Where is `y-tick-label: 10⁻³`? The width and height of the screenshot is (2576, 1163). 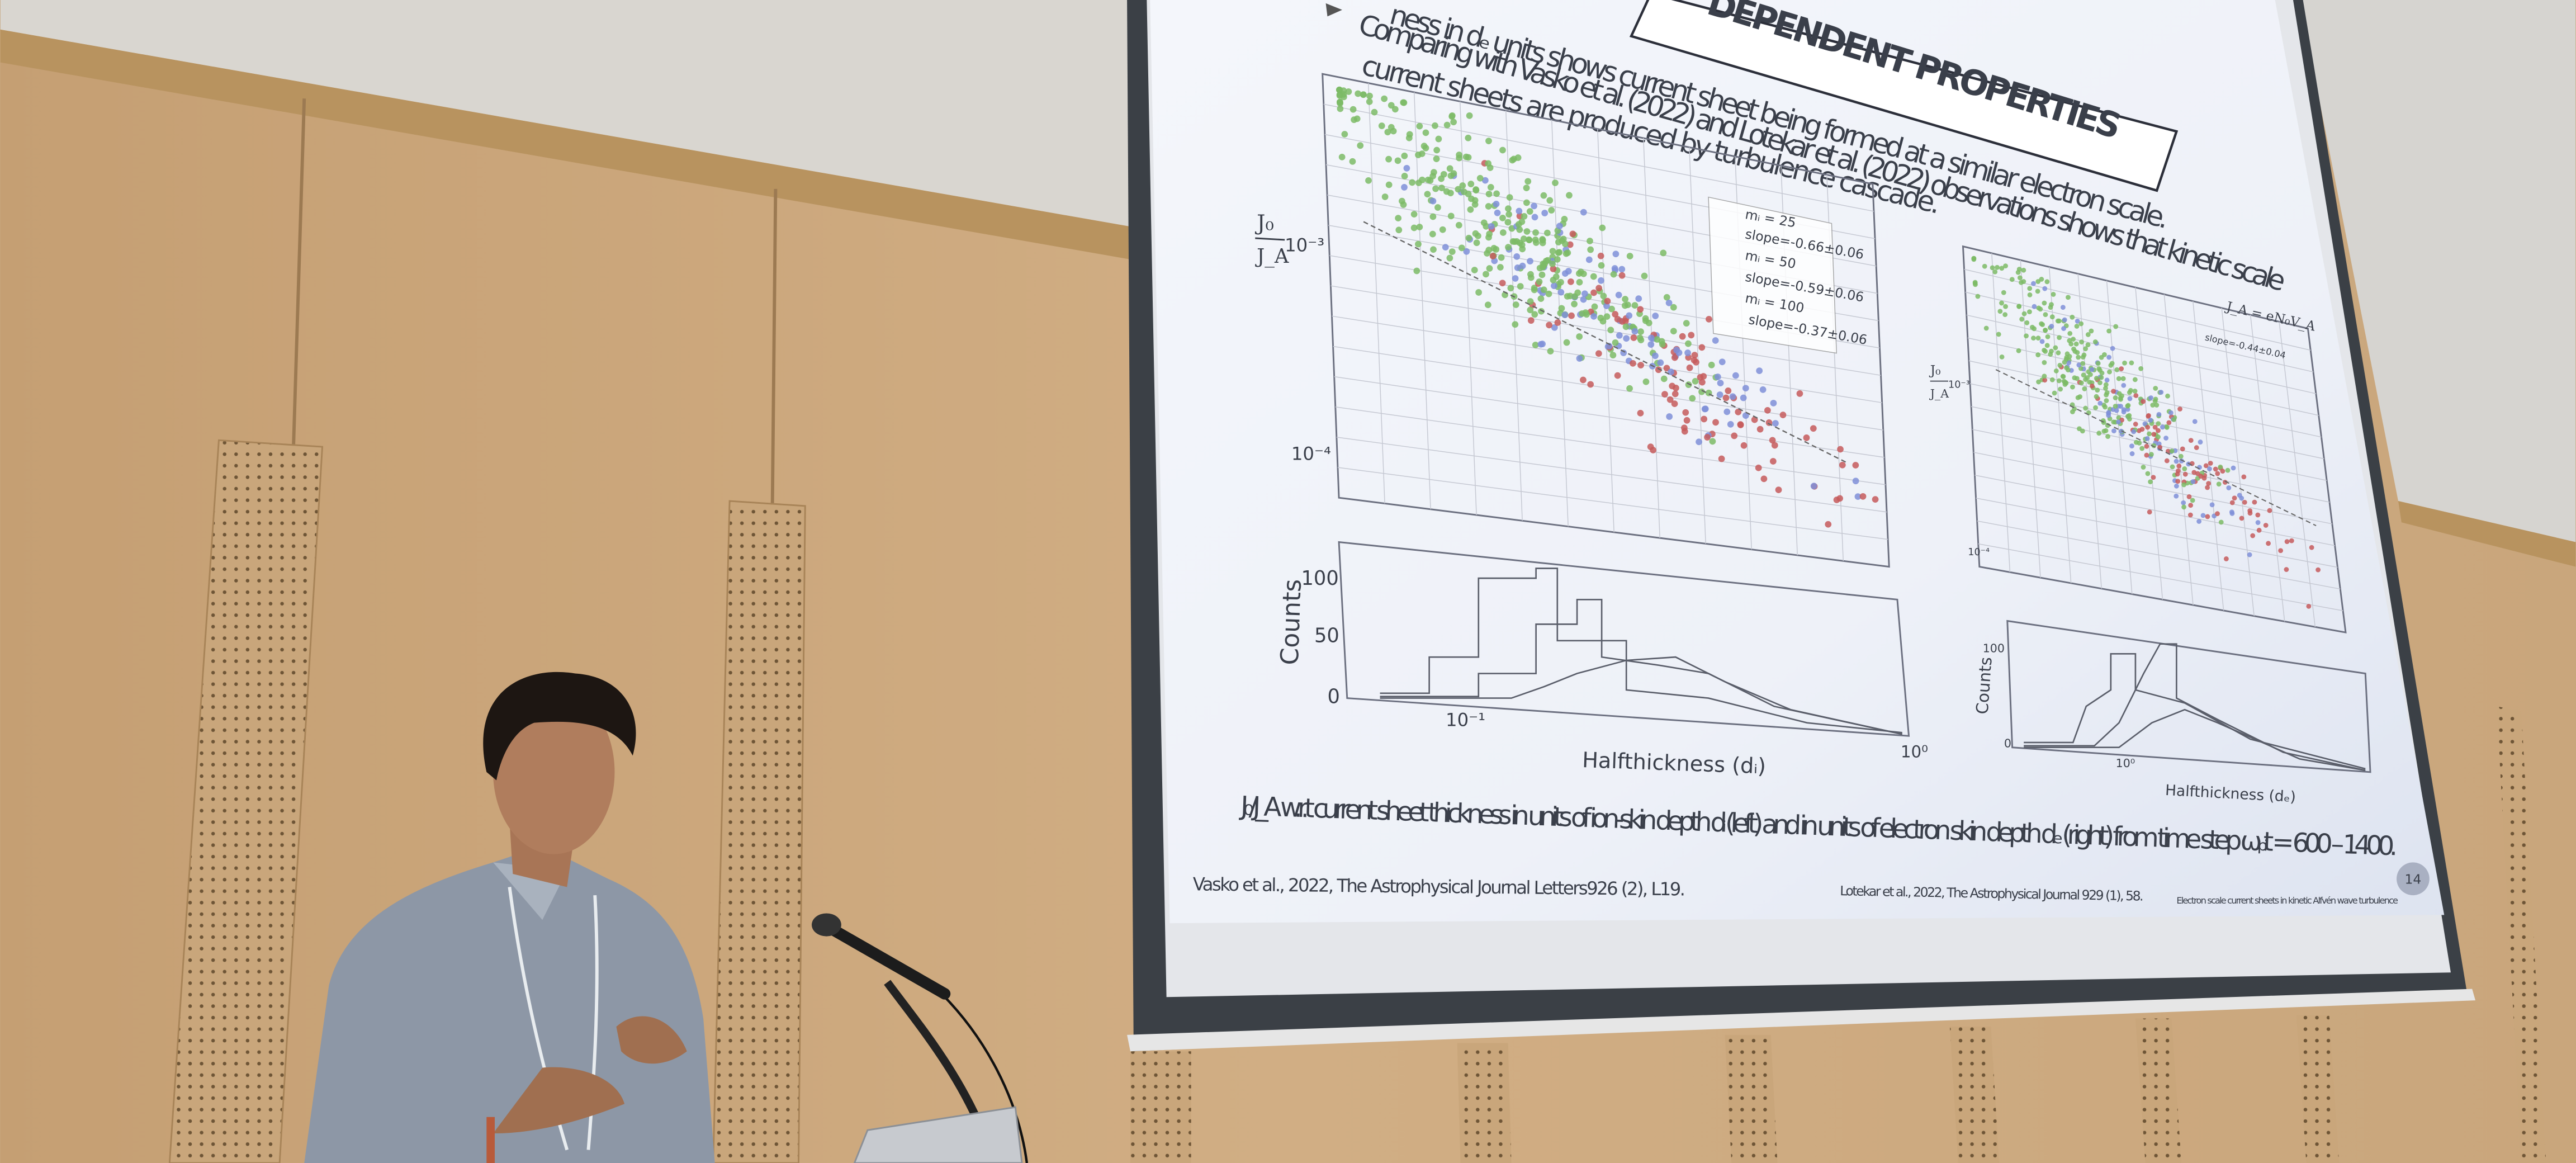 y-tick-label: 10⁻³ is located at coordinates (1959, 385).